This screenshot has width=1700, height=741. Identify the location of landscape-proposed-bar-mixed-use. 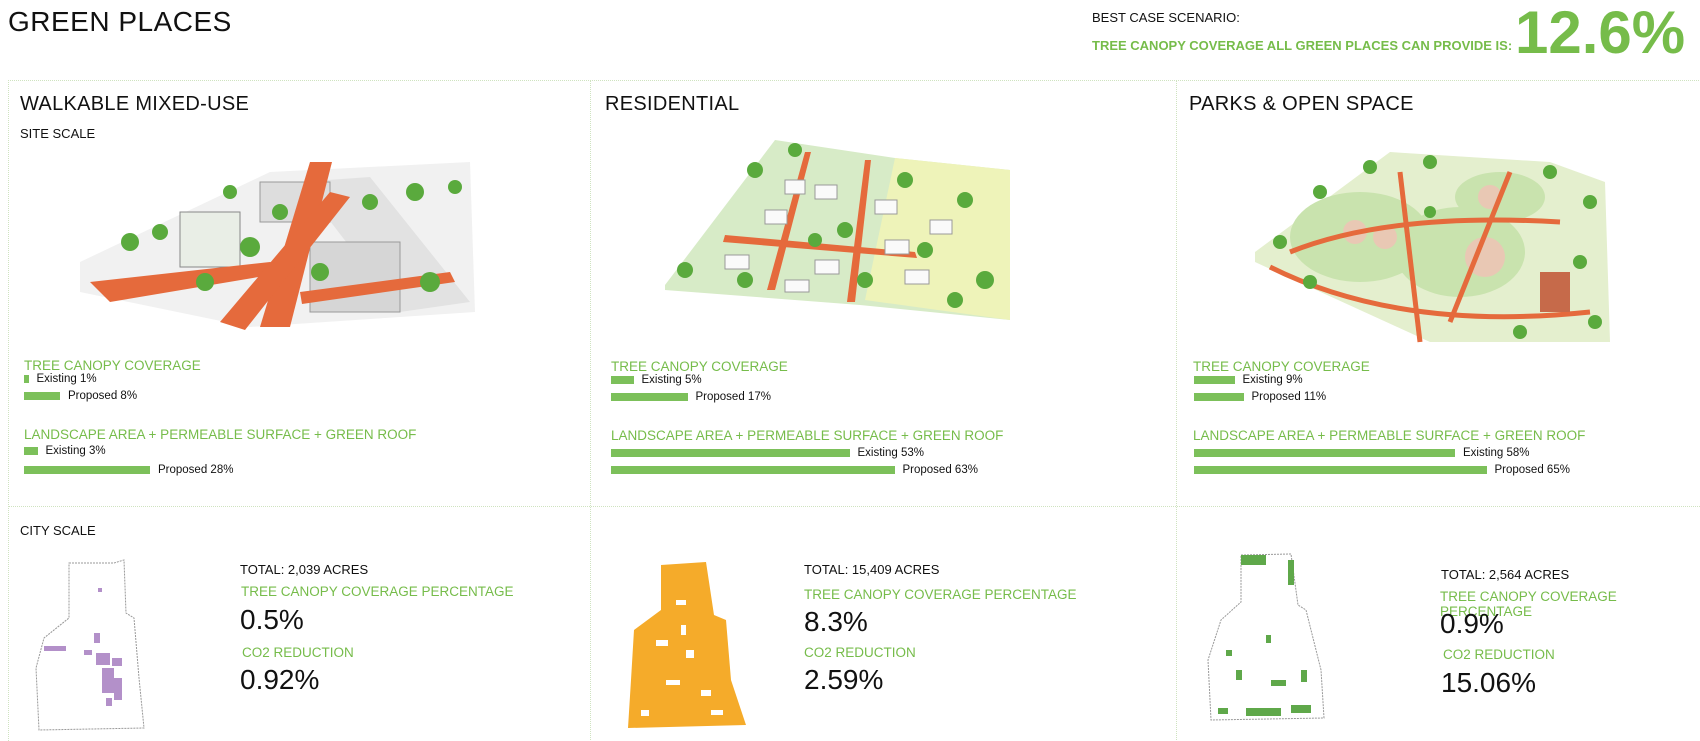
(87, 470).